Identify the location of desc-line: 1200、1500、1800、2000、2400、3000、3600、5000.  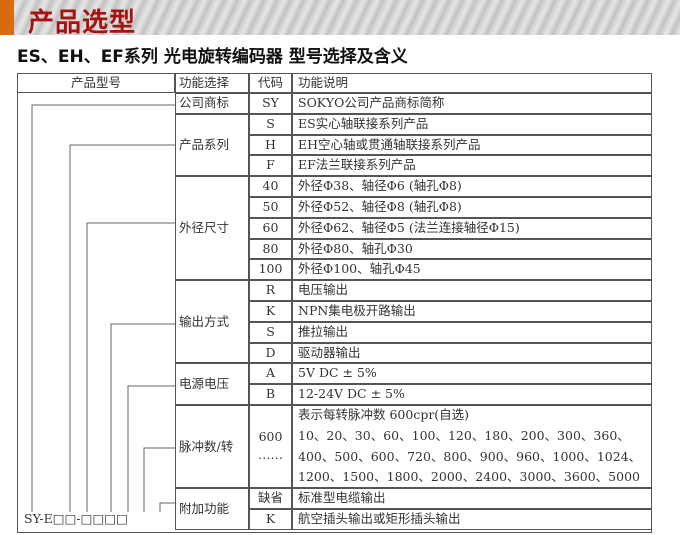
(469, 477).